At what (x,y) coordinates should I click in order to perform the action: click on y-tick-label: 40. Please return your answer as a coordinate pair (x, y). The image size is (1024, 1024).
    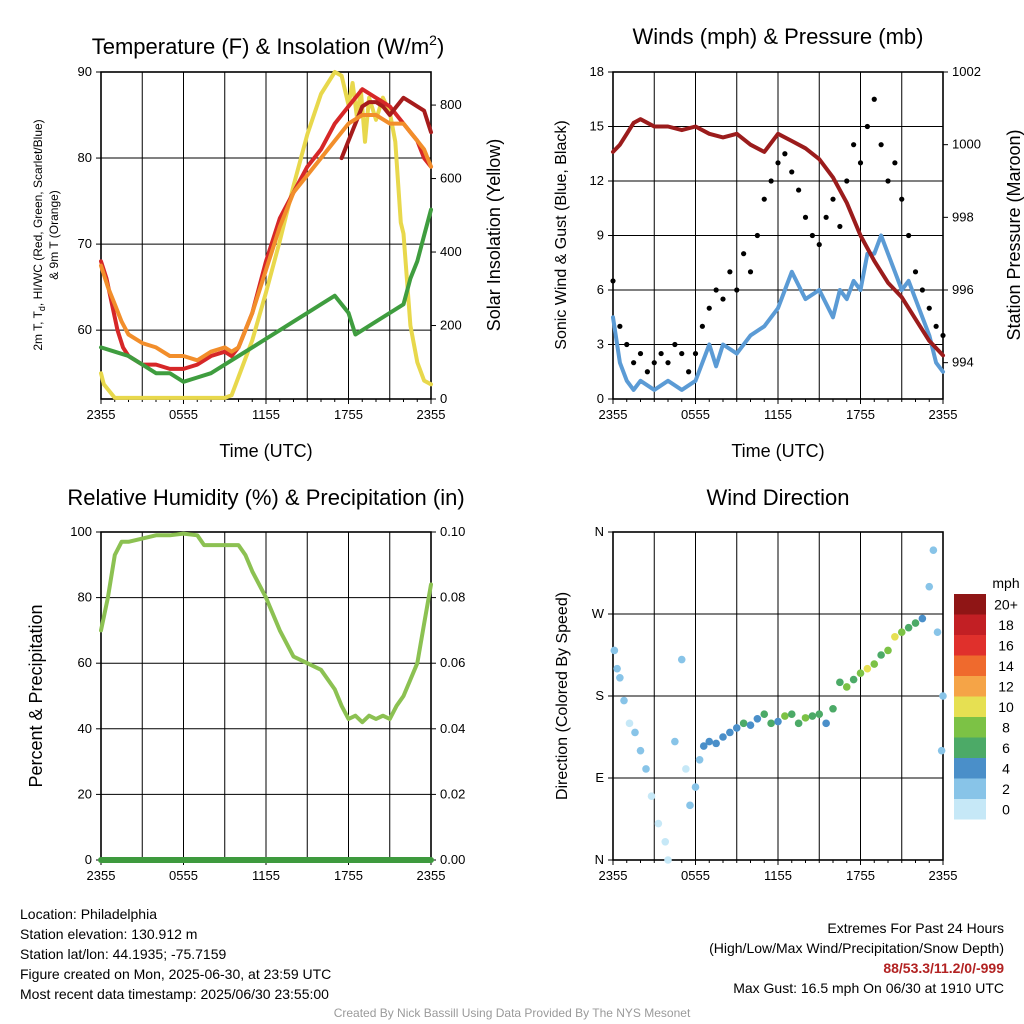
    Looking at the image, I should click on (85, 728).